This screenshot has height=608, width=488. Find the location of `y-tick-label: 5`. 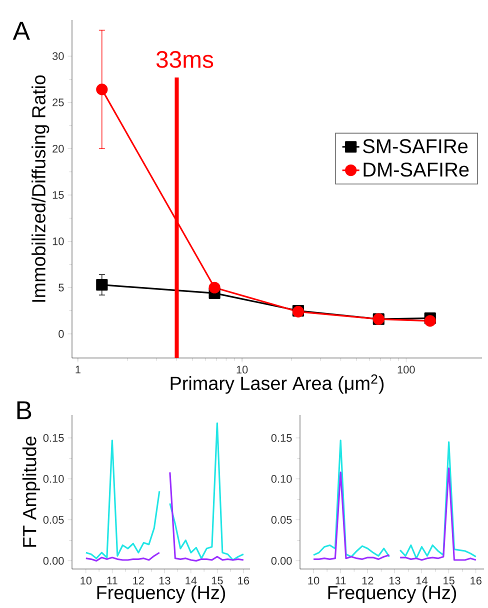

y-tick-label: 5 is located at coordinates (61, 288).